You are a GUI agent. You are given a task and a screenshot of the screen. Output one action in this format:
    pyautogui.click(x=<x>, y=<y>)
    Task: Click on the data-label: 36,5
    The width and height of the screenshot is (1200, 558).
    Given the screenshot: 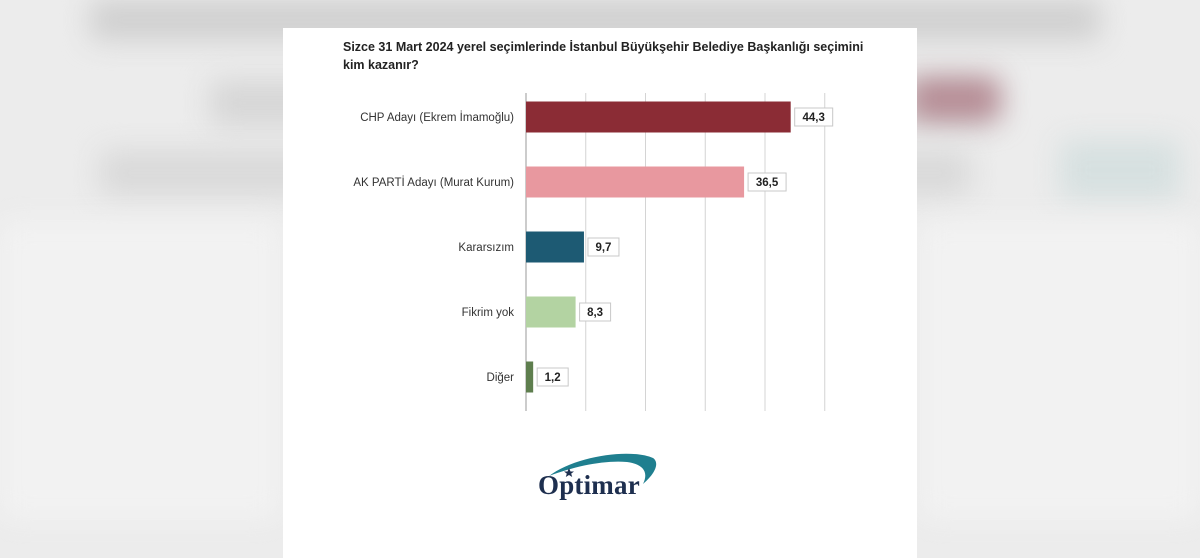 What is the action you would take?
    pyautogui.click(x=767, y=183)
    